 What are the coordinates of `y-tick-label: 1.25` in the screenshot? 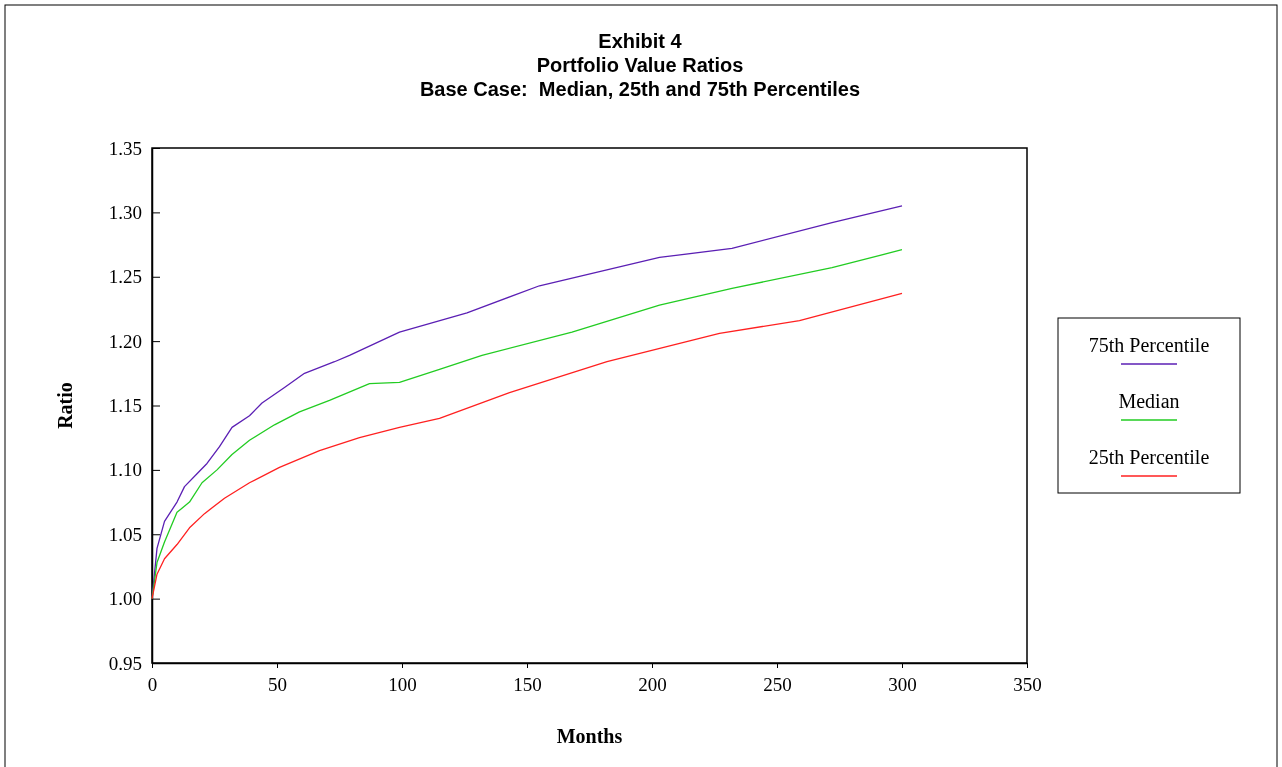 It's located at (125, 277).